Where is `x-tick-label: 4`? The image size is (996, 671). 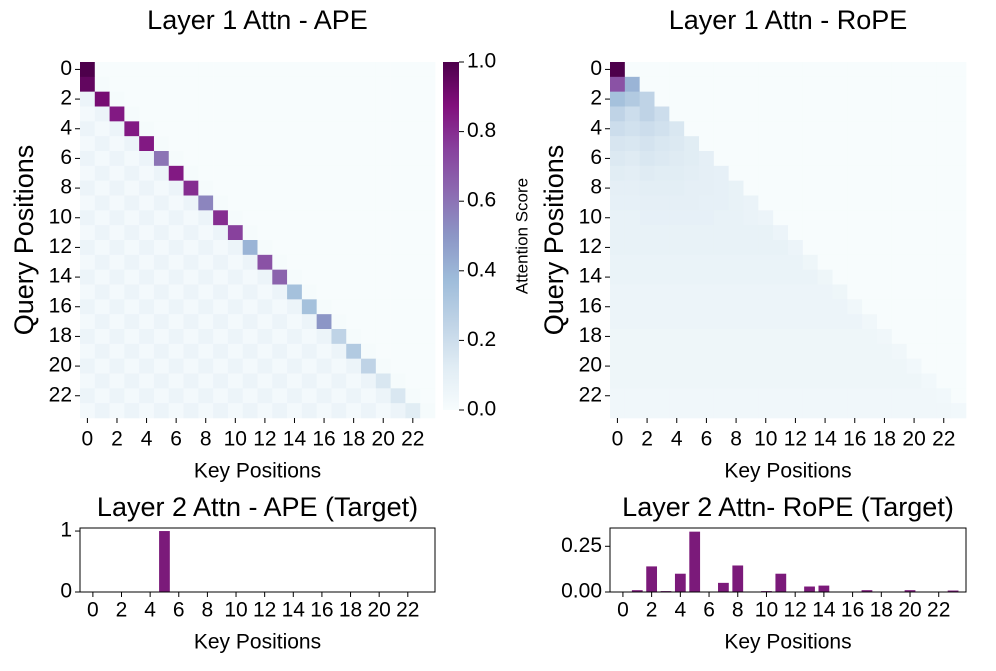
x-tick-label: 4 is located at coordinates (150, 610).